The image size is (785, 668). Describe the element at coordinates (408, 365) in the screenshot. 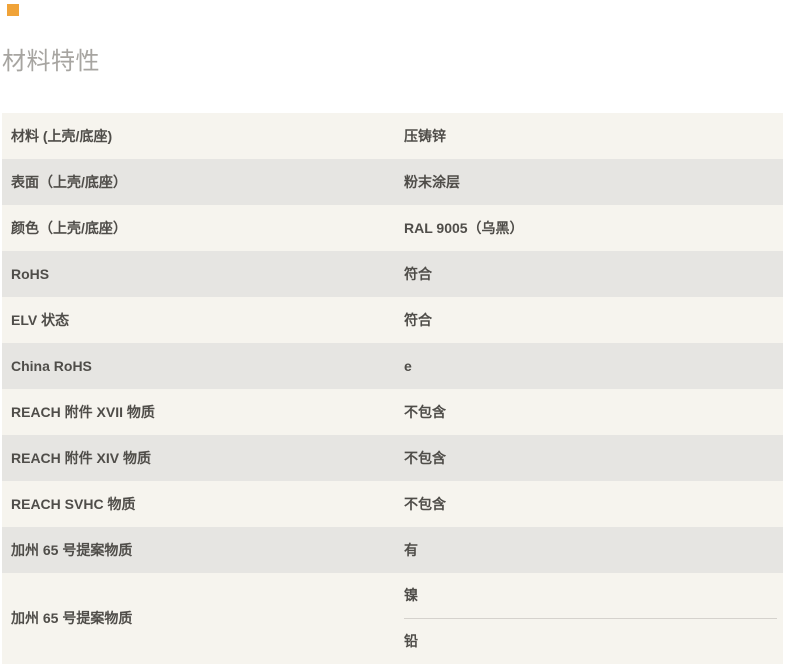

I see `property-value: e` at that location.